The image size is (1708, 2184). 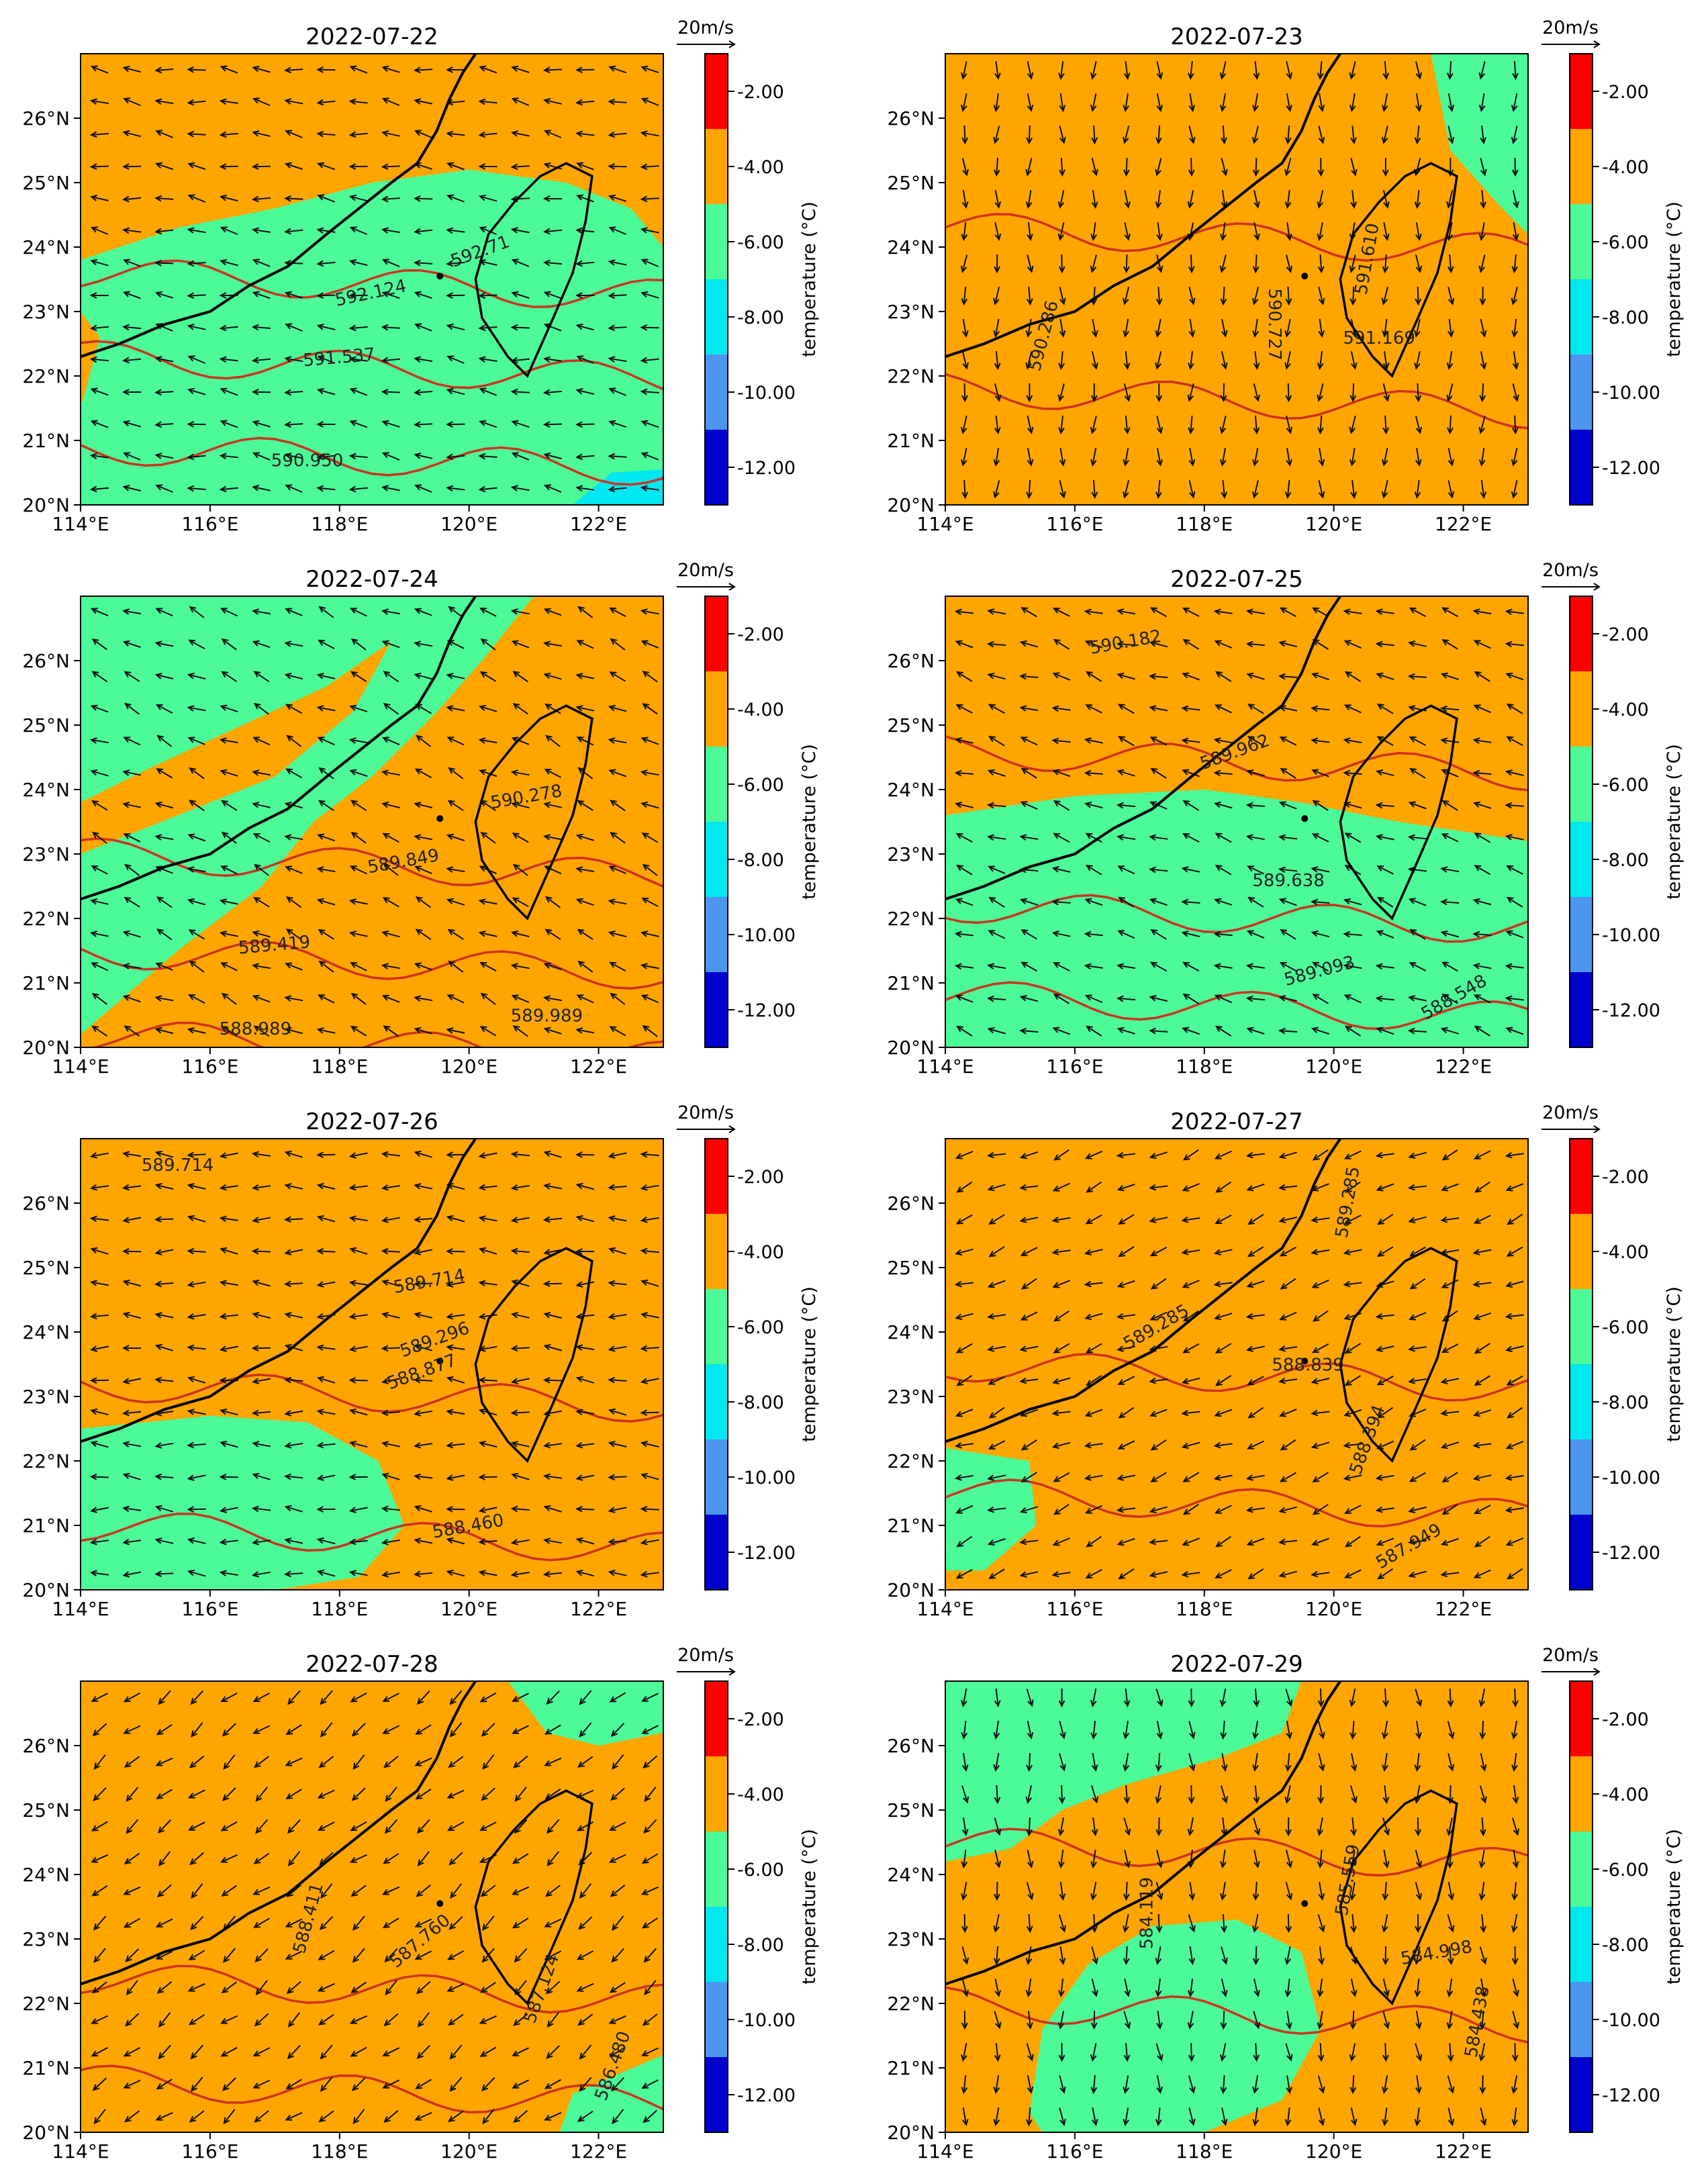 What do you see at coordinates (1626, 1946) in the screenshot?
I see `colorbar-tick-label: -8.00` at bounding box center [1626, 1946].